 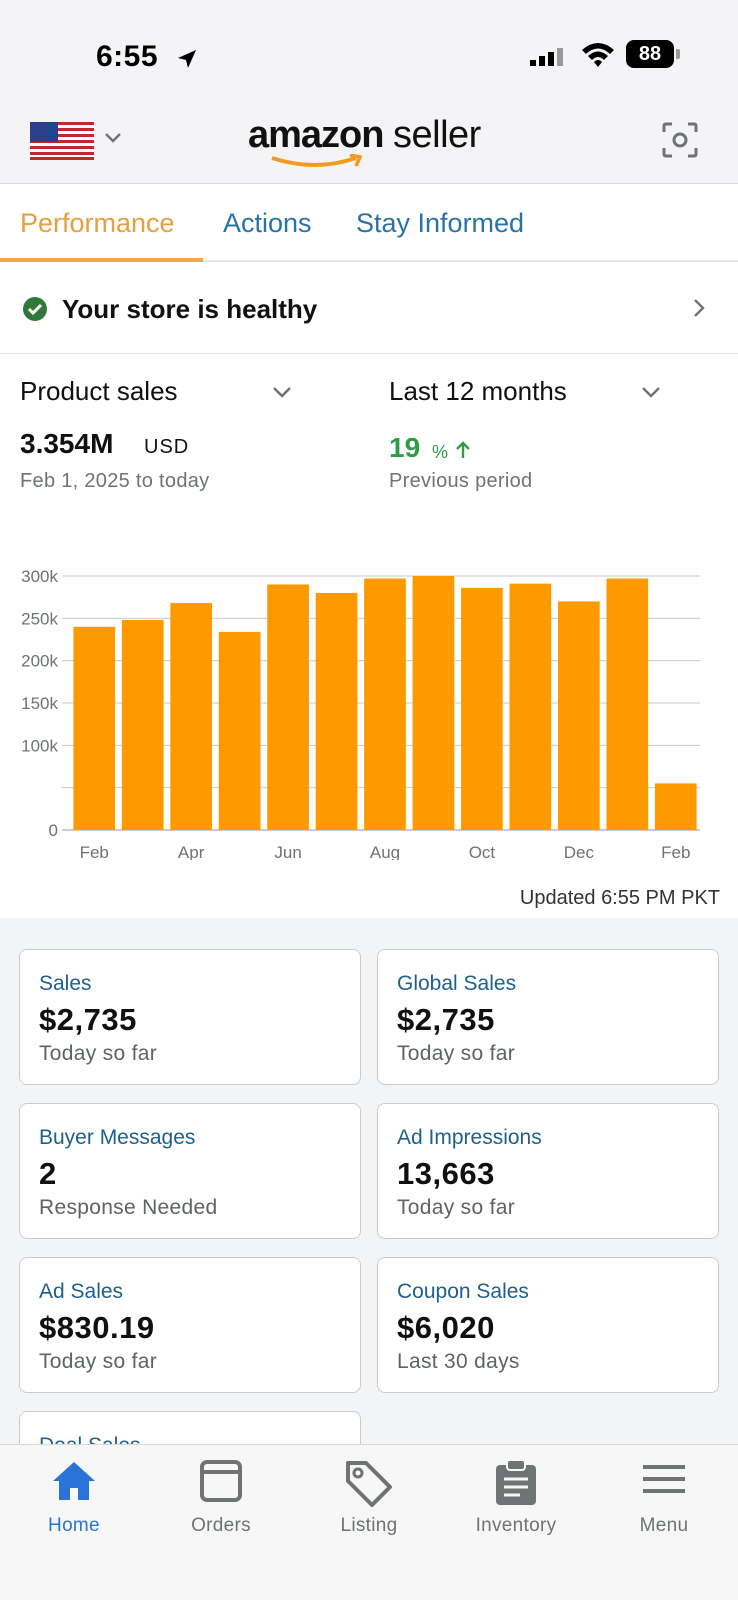 What do you see at coordinates (39, 576) in the screenshot?
I see `chart-y-tick-label: 300k` at bounding box center [39, 576].